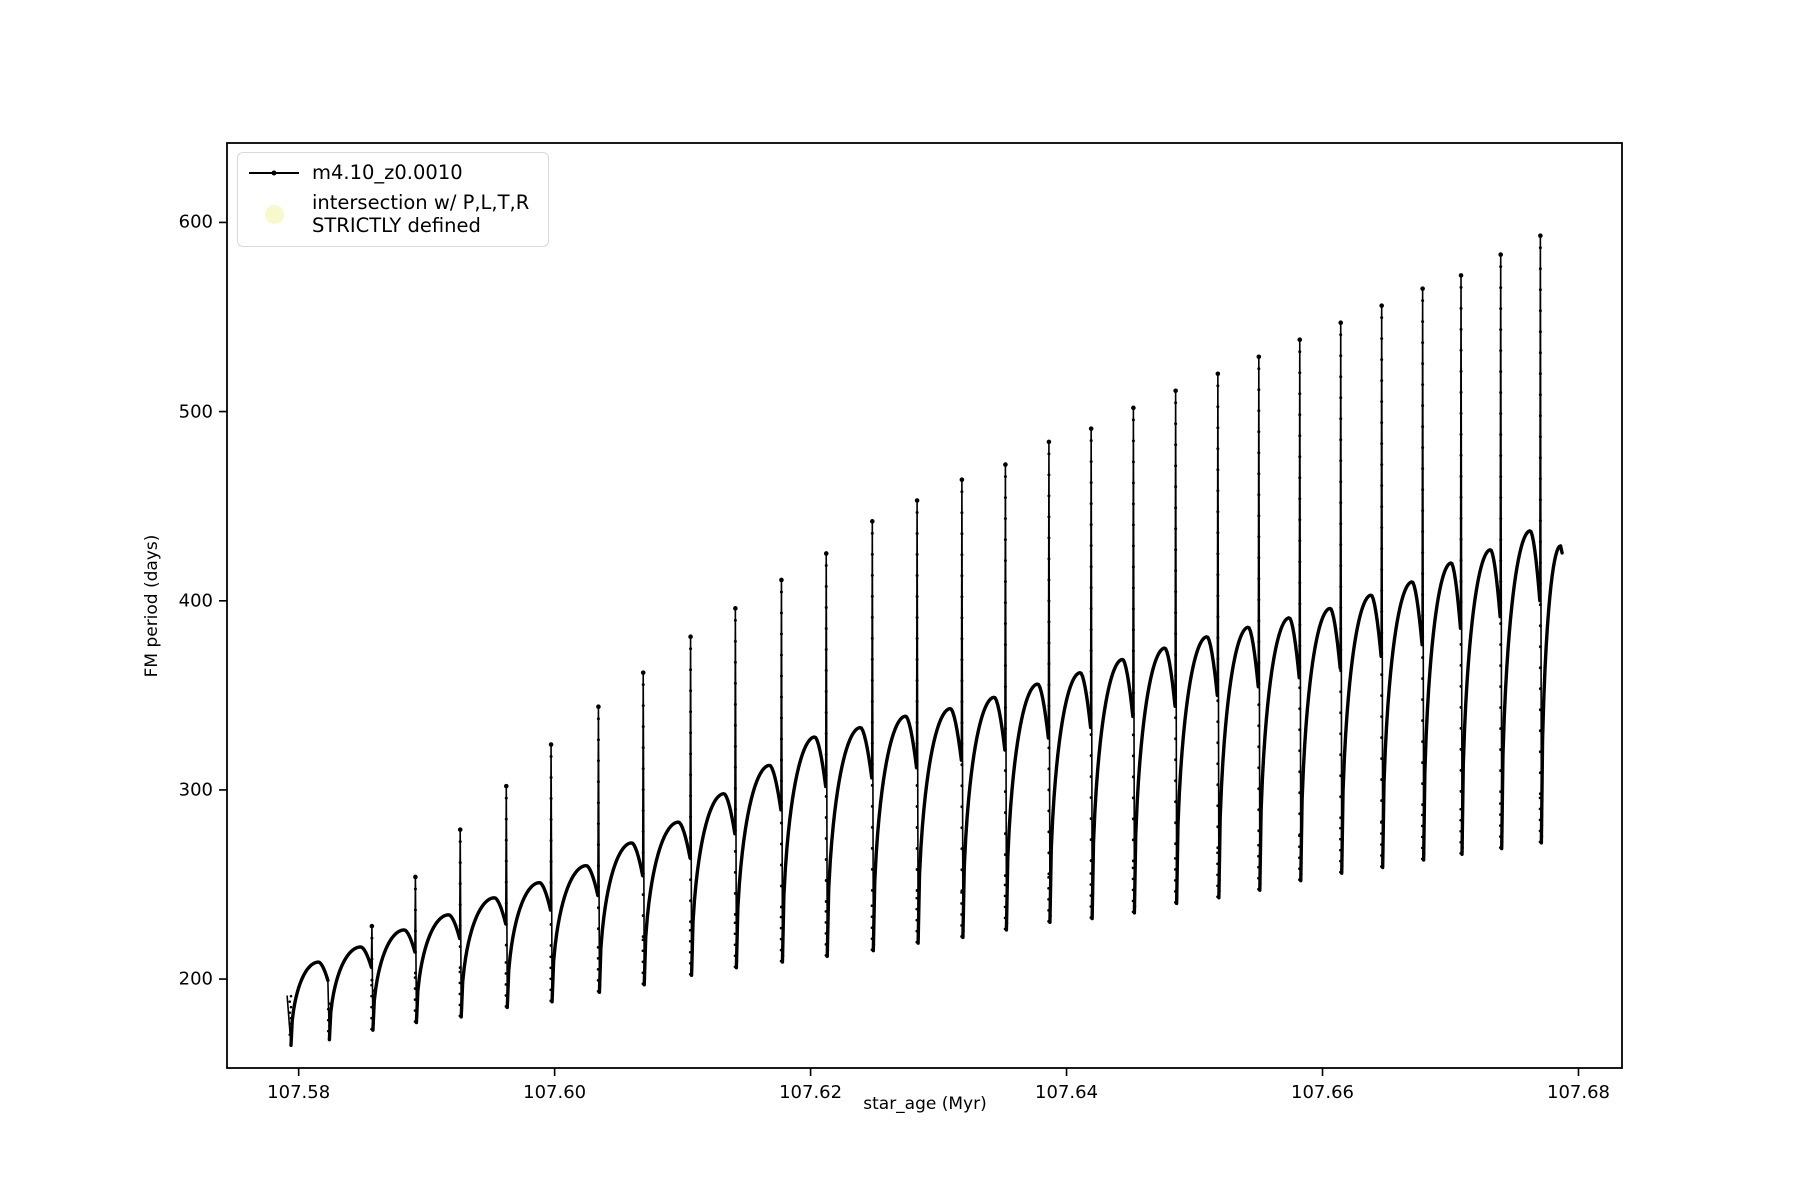 The image size is (1800, 1200). What do you see at coordinates (396, 225) in the screenshot?
I see `legend-intersection-line2: STRICTLY defined` at bounding box center [396, 225].